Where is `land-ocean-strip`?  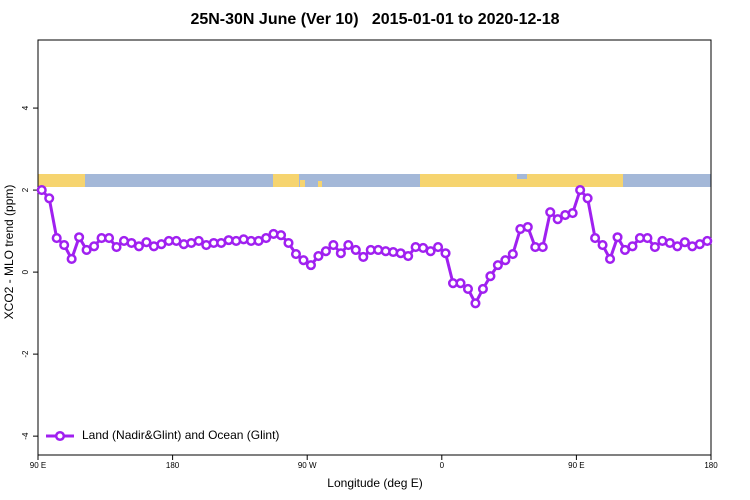
land-ocean-strip is located at coordinates (374, 180).